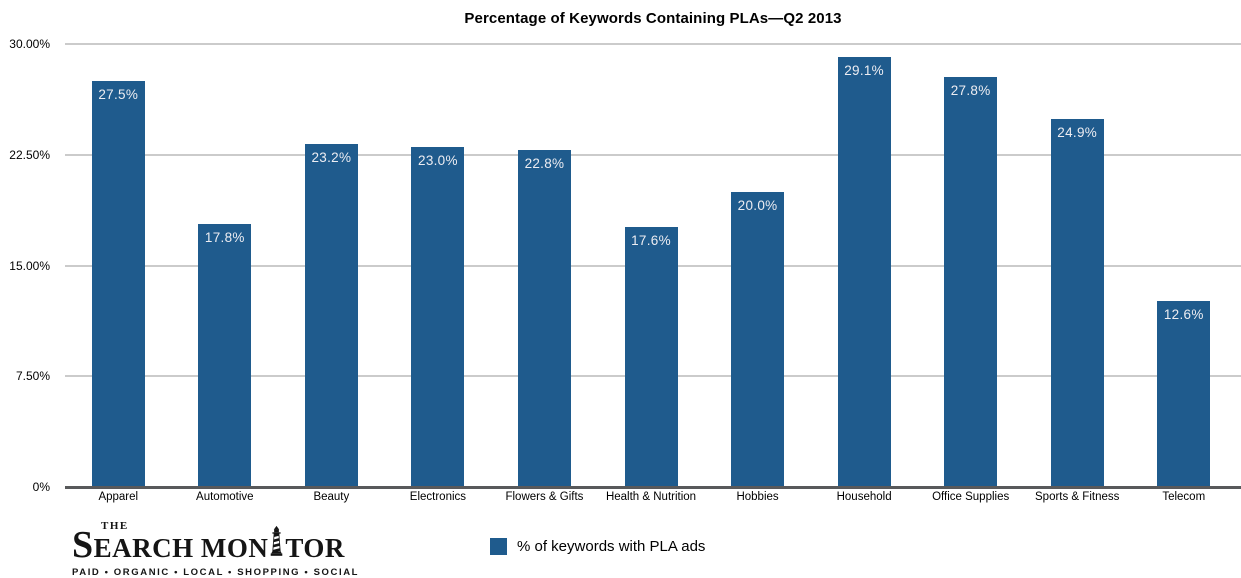 Image resolution: width=1241 pixels, height=578 pixels. I want to click on search-monitor-logo: THE S EARCH MON, so click(216, 549).